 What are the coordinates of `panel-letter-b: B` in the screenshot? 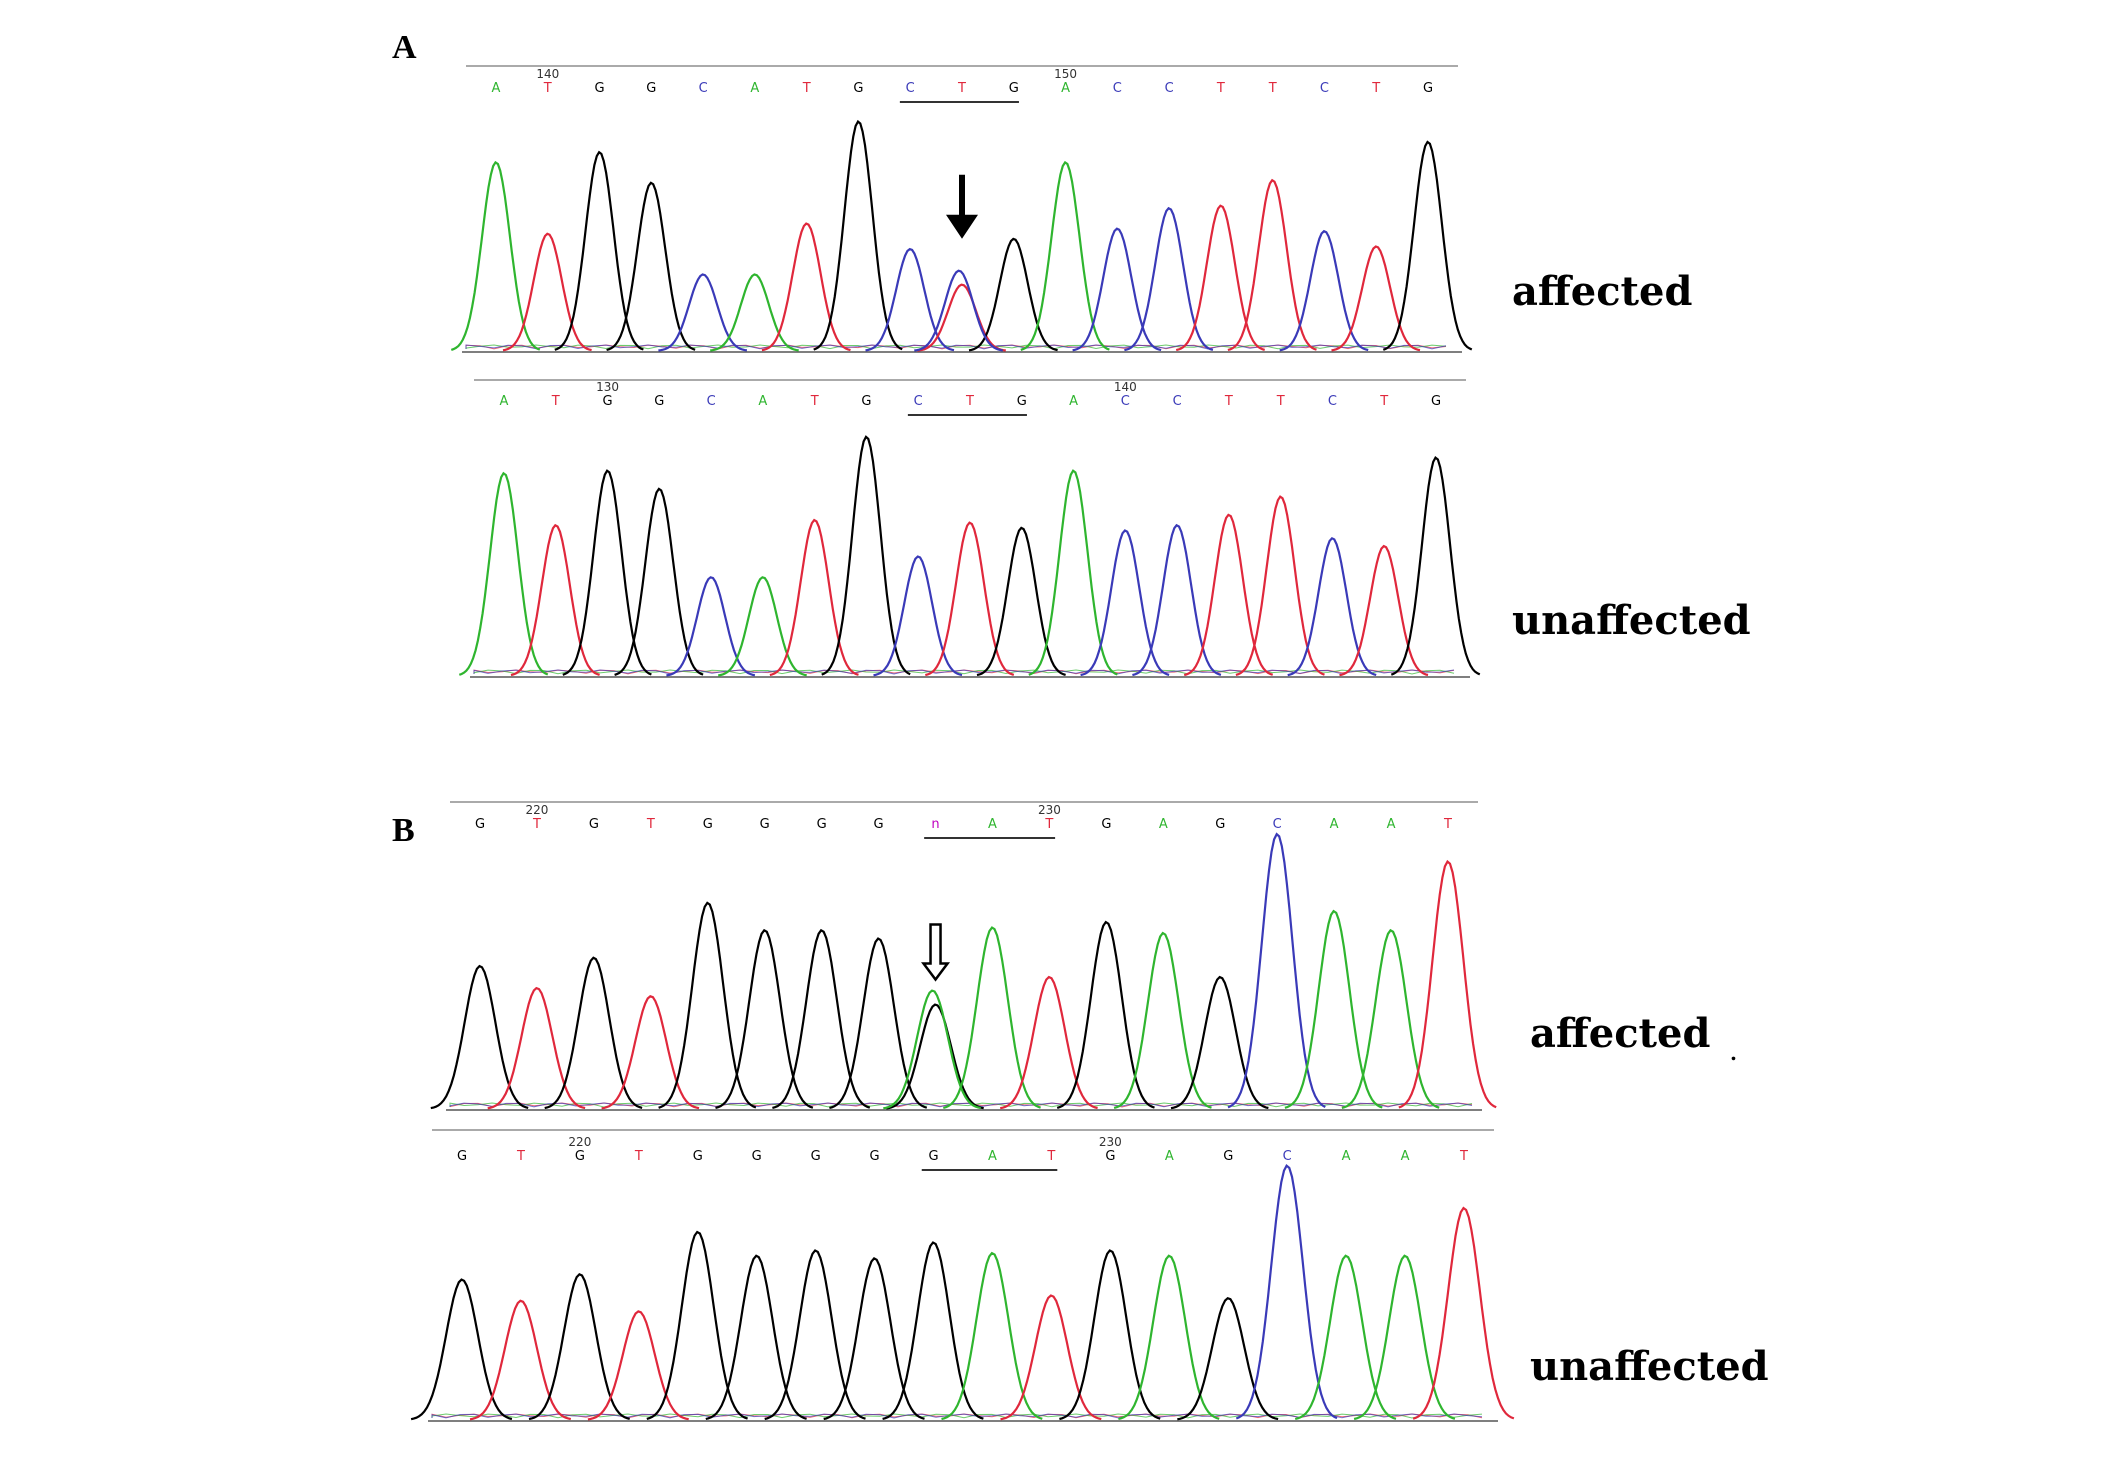 It's located at (403, 830).